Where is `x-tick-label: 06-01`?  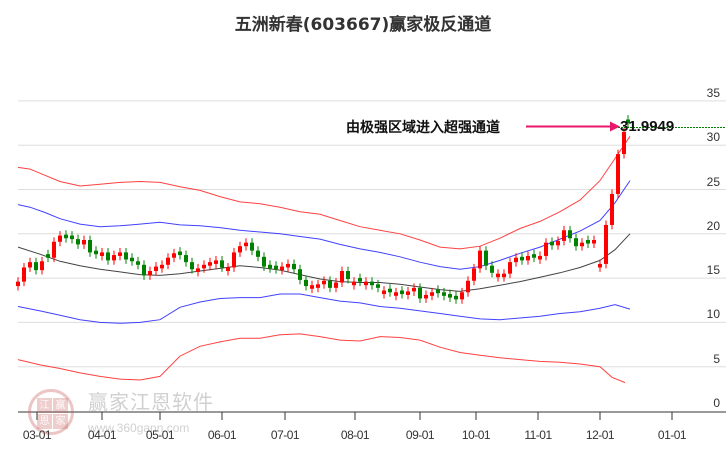
x-tick-label: 06-01 is located at coordinates (222, 435).